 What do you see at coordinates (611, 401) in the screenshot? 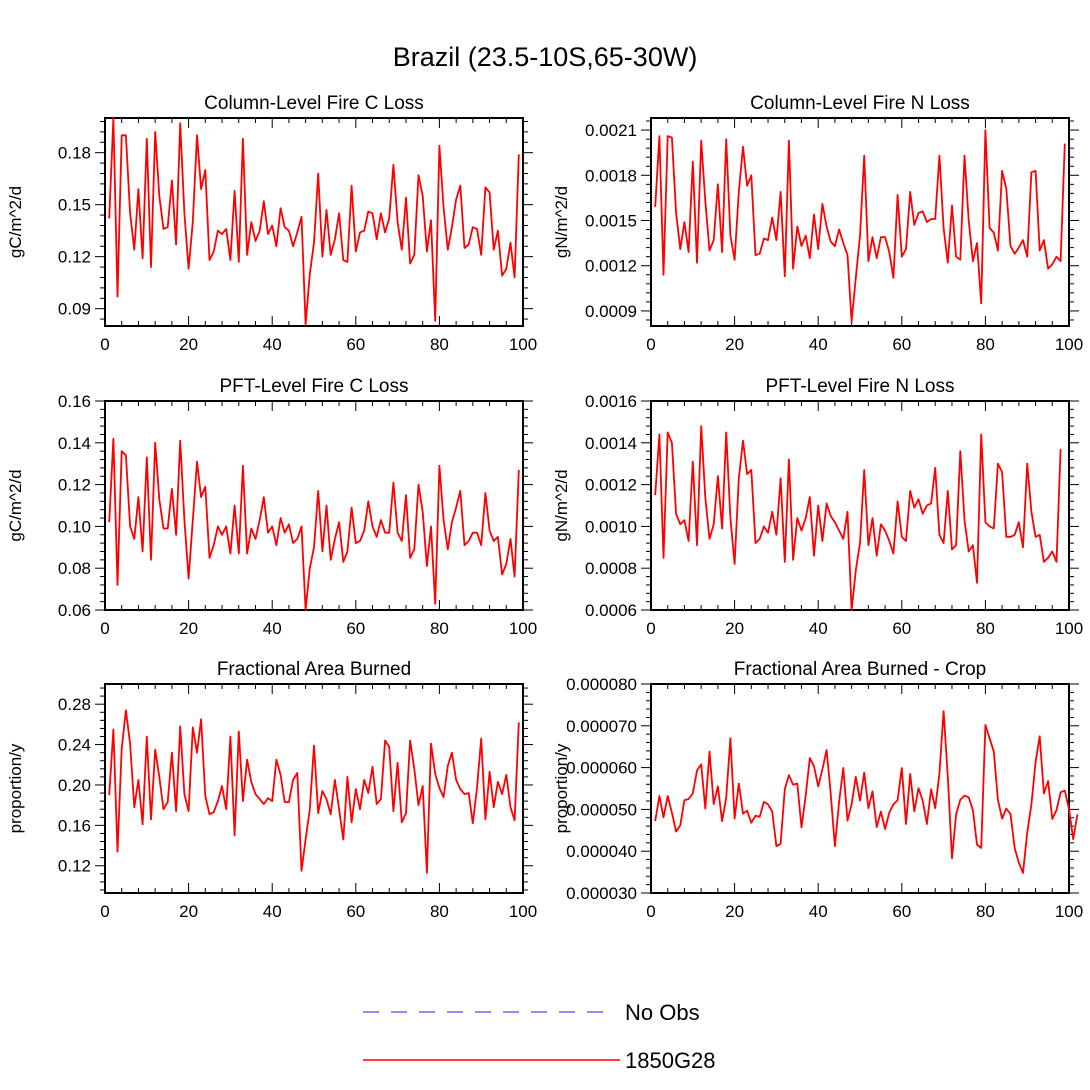
I see `y-tick-label: 0.0016` at bounding box center [611, 401].